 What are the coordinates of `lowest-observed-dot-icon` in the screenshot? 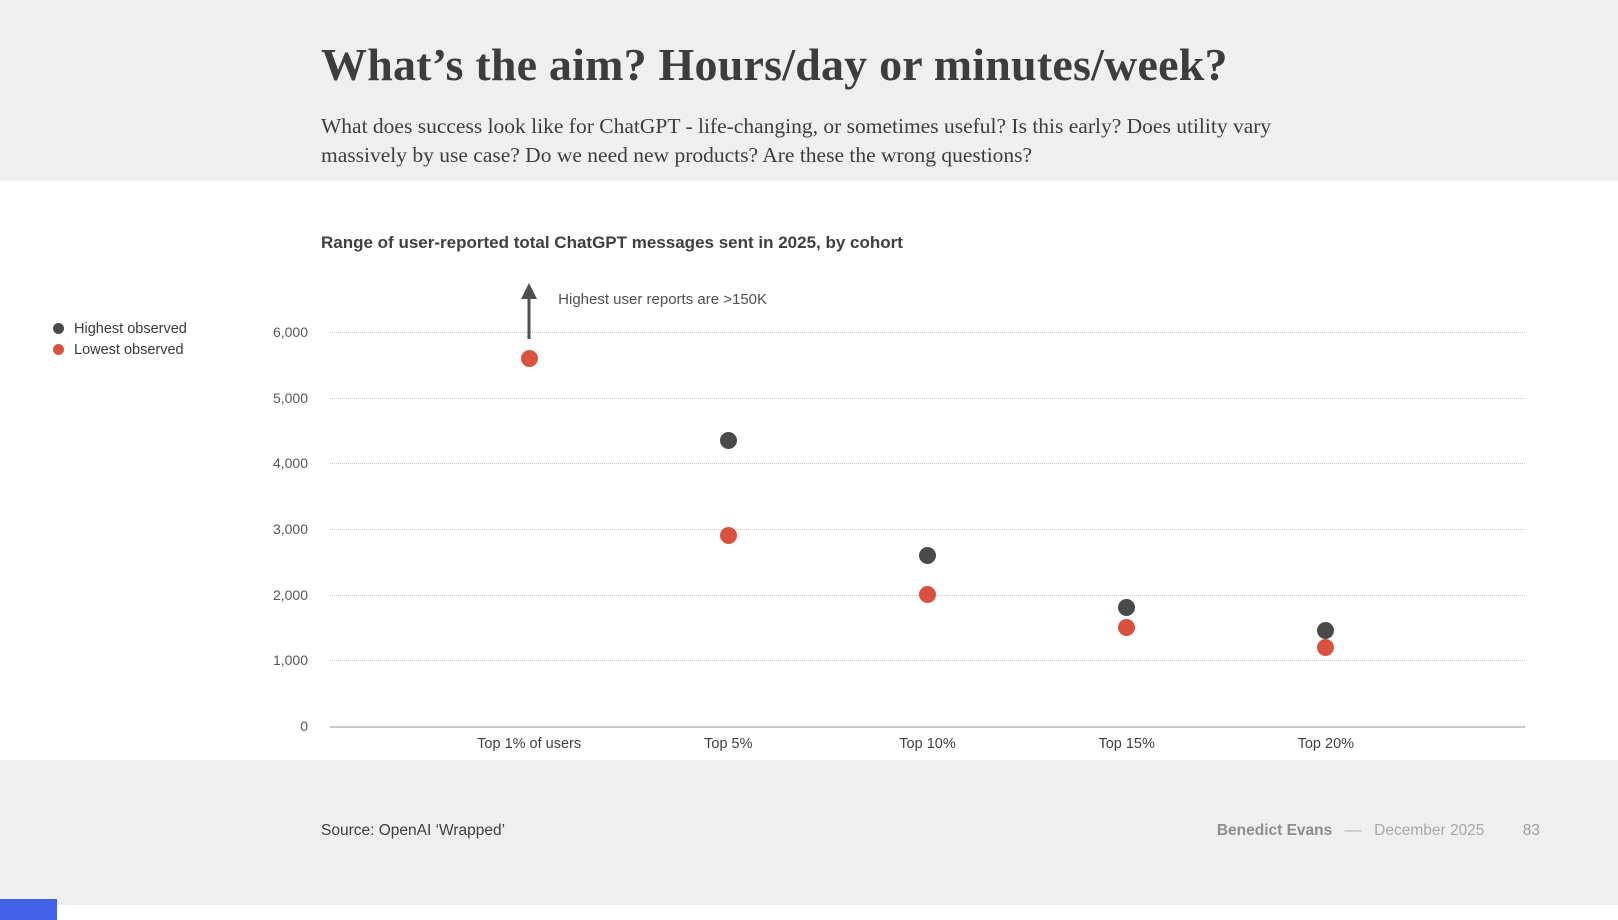 It's located at (58, 349).